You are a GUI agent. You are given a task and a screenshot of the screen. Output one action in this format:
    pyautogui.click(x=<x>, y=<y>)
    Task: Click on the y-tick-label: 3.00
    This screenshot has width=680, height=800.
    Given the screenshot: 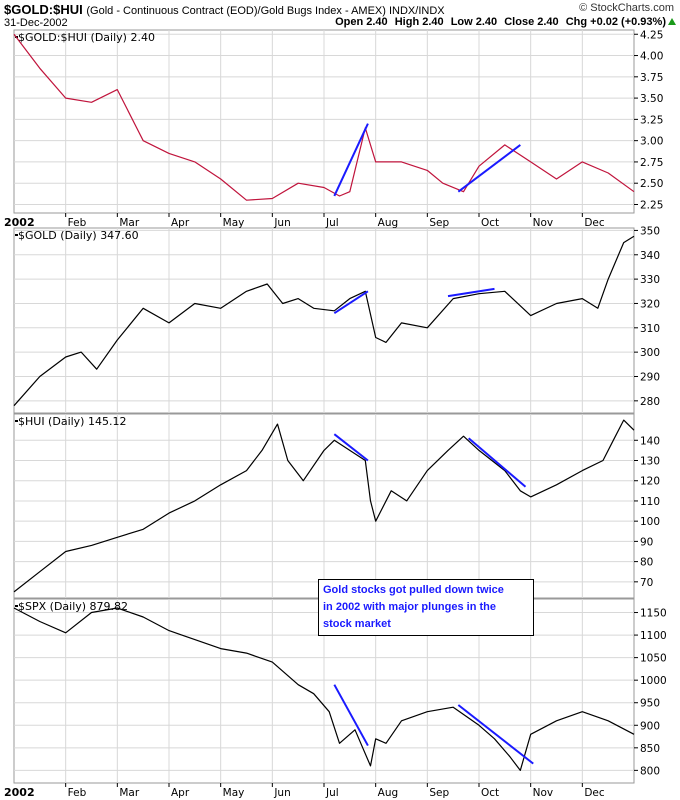 What is the action you would take?
    pyautogui.click(x=651, y=142)
    